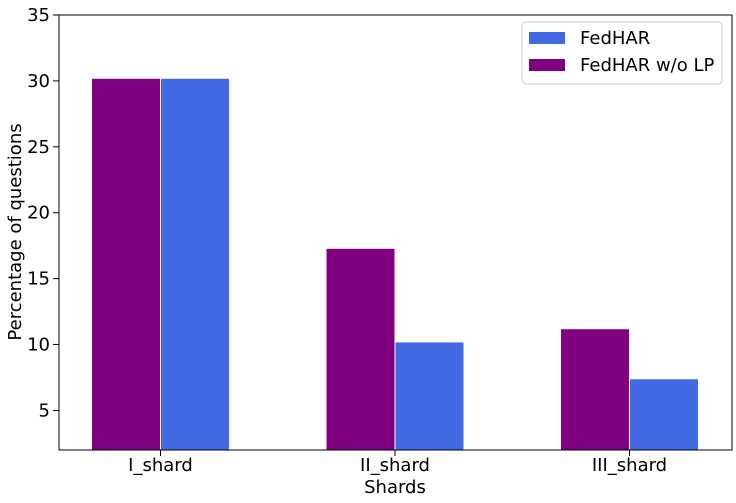 This screenshot has width=736, height=503. Describe the element at coordinates (629, 465) in the screenshot. I see `x-tick-label: III_shard` at that location.